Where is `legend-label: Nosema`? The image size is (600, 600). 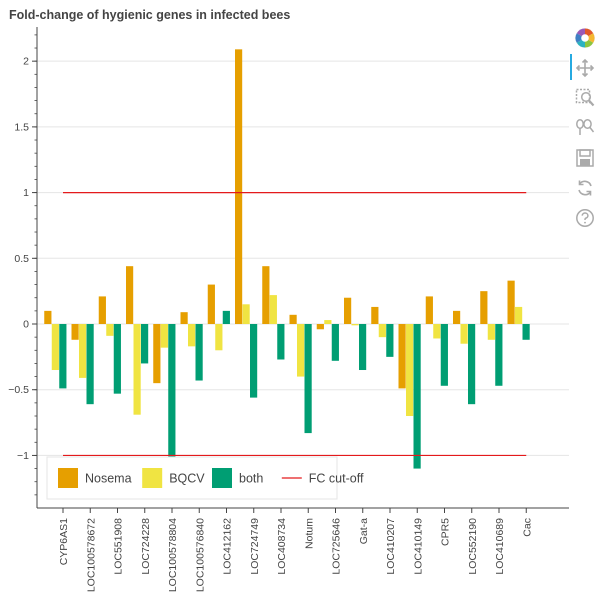
legend-label: Nosema is located at coordinates (108, 479).